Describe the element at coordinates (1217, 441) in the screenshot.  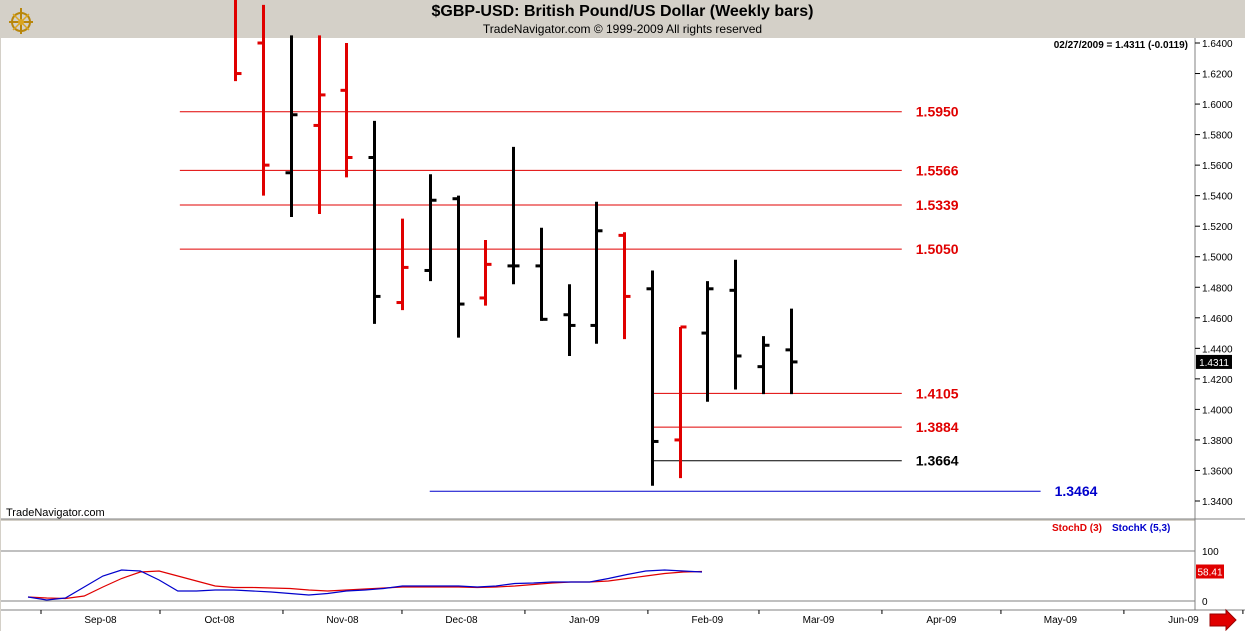
I see `price-tick-label: 1.3800` at that location.